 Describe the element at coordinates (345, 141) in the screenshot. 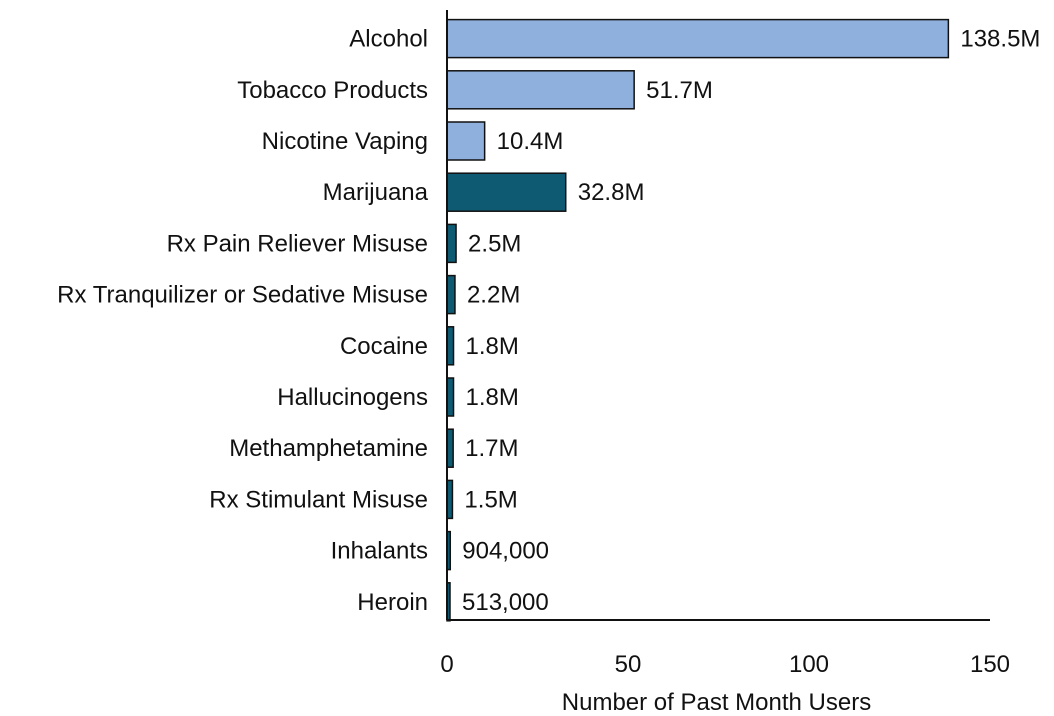

I see `category-label-nicotine-vaping: Nicotine Vaping` at that location.